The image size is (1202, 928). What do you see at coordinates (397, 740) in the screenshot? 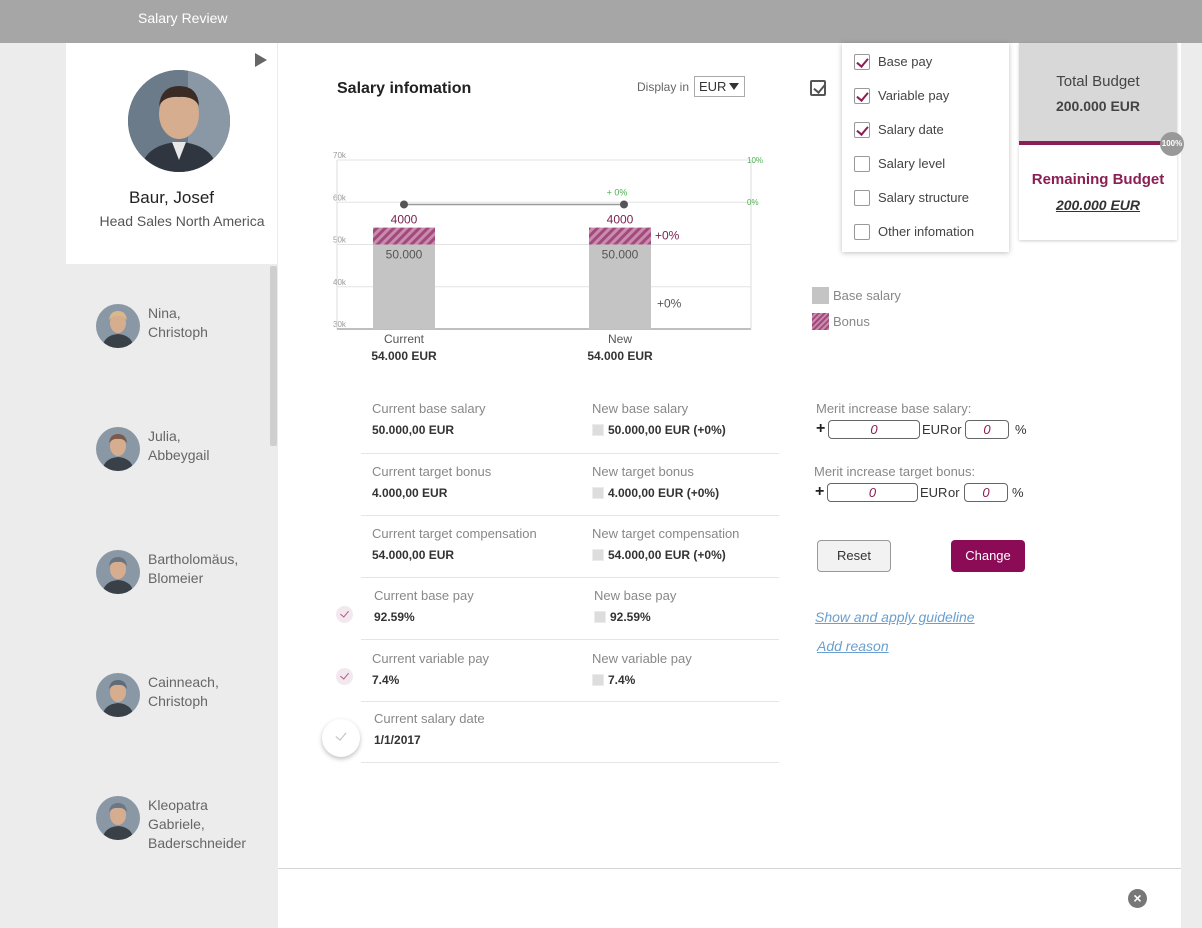
I see `current-salary-date-value: 1/1/2017` at bounding box center [397, 740].